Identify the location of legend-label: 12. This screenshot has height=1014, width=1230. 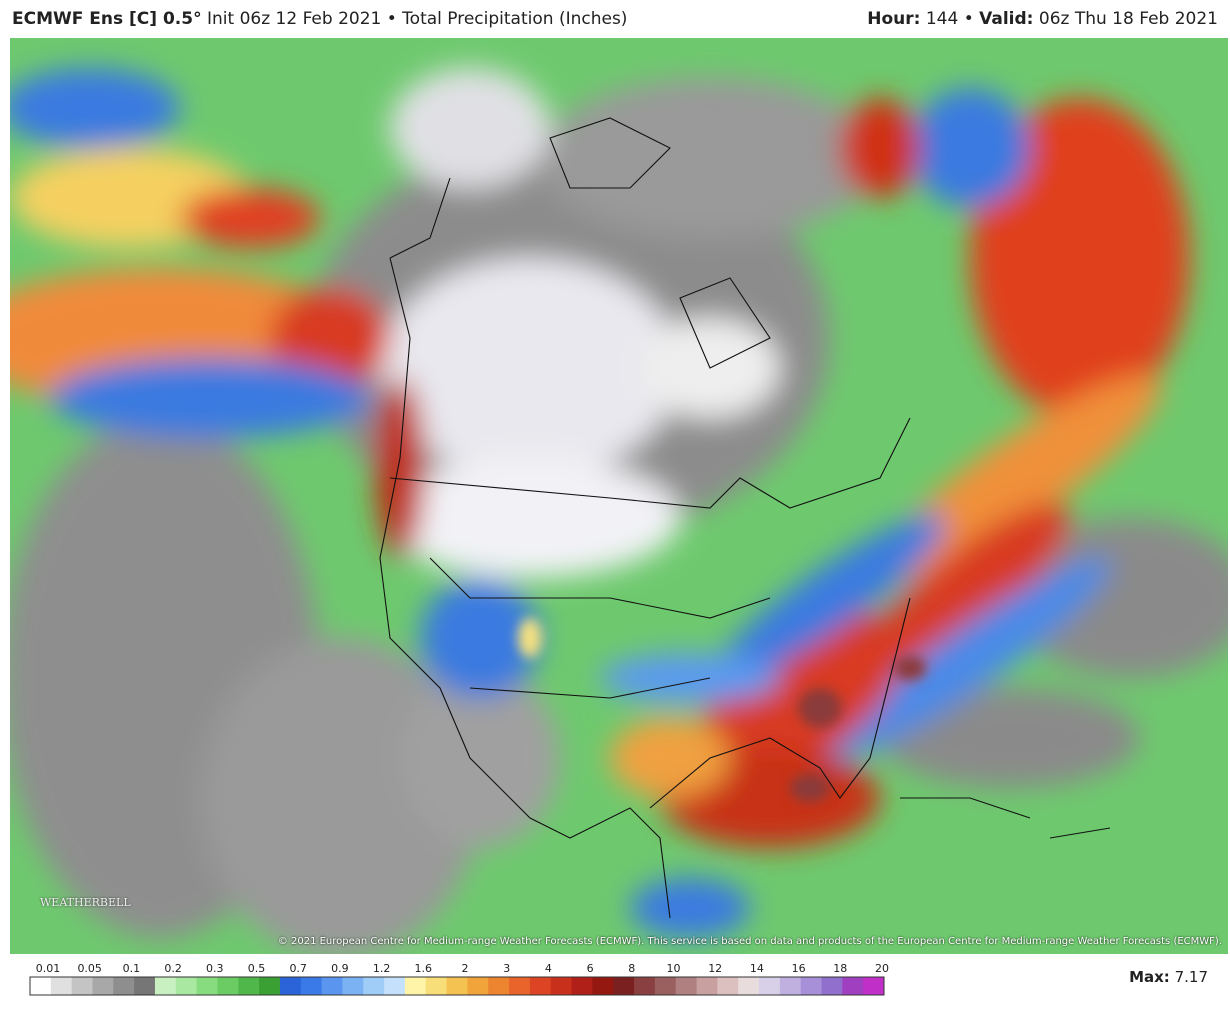
(715, 968).